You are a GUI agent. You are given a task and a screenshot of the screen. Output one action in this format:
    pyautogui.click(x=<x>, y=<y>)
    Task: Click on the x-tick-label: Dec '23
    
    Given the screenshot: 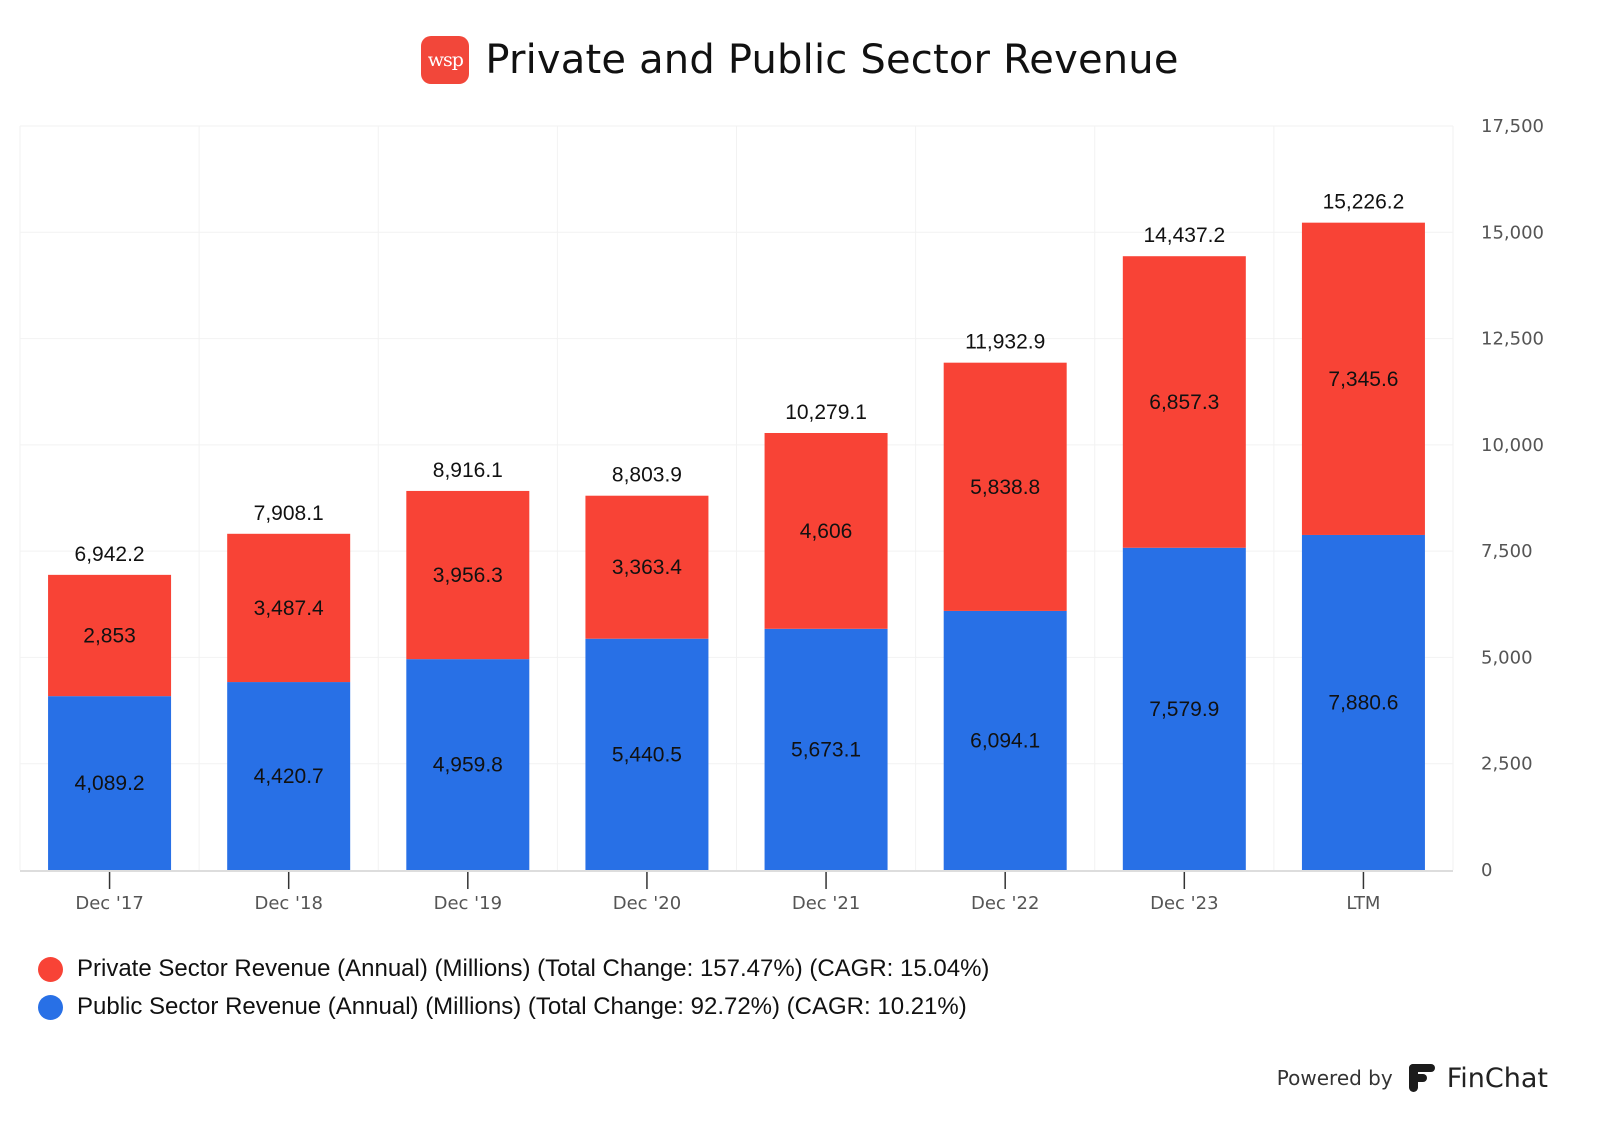 What is the action you would take?
    pyautogui.click(x=1184, y=903)
    